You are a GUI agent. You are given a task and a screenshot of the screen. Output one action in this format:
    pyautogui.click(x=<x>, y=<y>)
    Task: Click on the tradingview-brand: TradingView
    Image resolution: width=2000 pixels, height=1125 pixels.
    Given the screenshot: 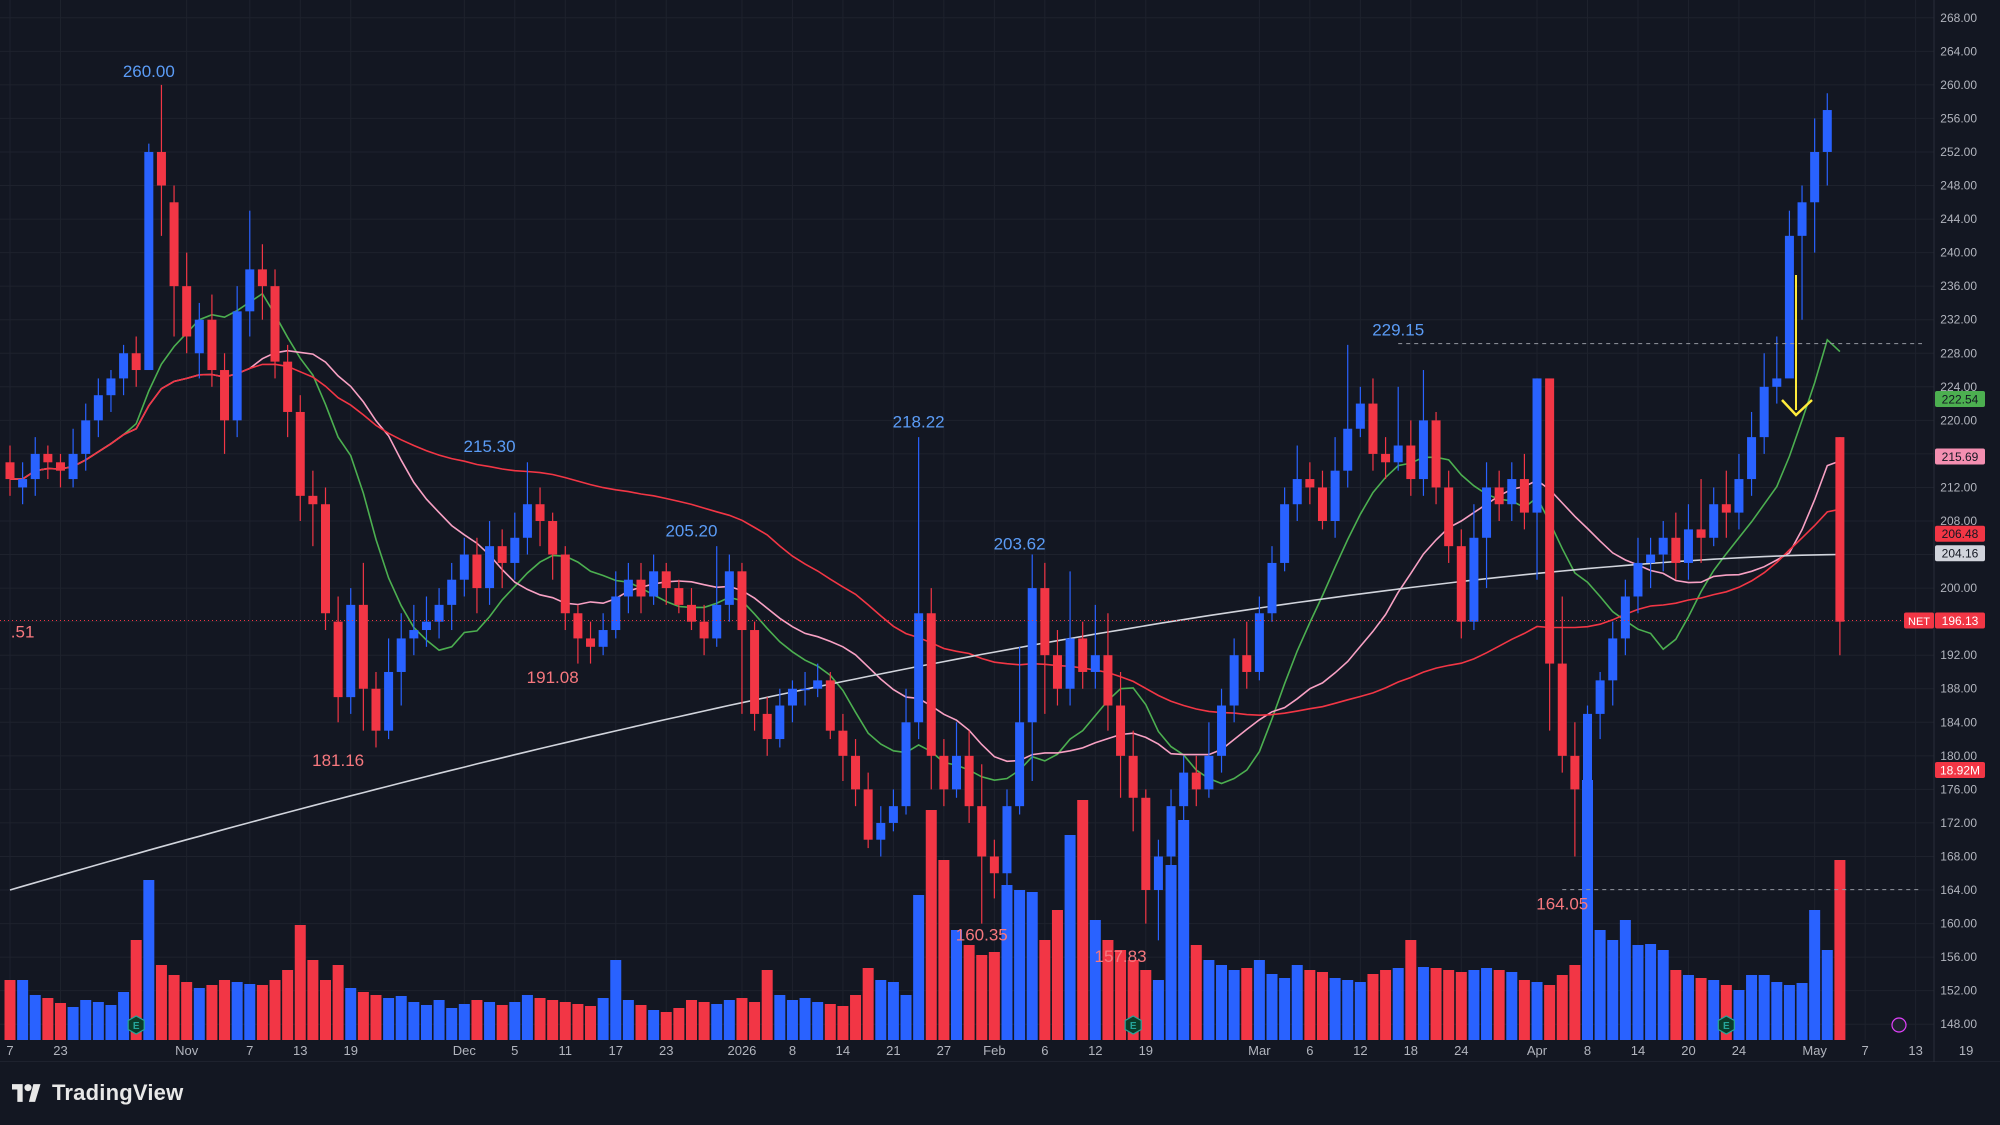 What is the action you would take?
    pyautogui.click(x=97, y=1093)
    